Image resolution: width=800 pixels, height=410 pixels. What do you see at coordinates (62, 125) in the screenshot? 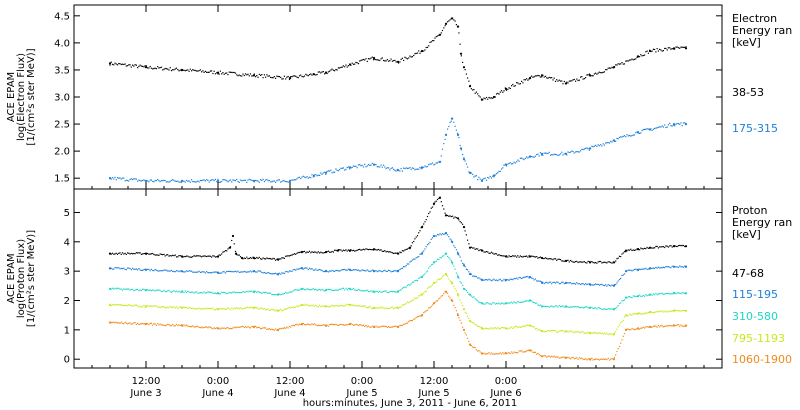
I see `y-tick-label: 2.5` at bounding box center [62, 125].